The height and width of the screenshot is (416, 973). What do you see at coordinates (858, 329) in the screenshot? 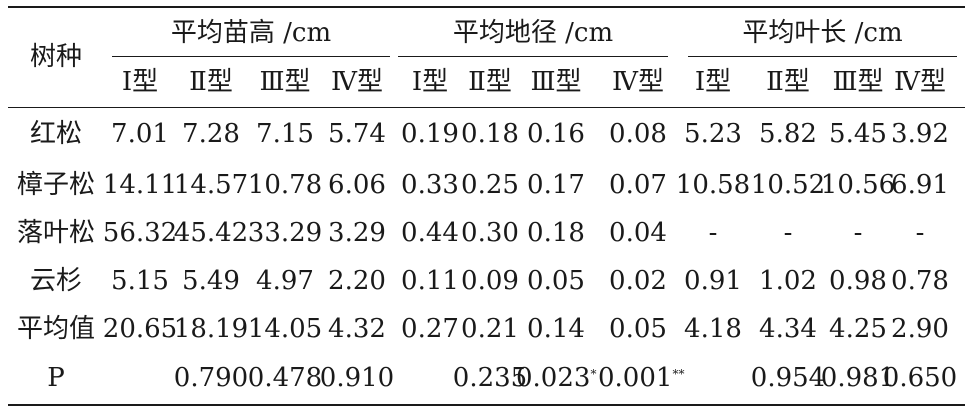
I see `value-cell: 4.25` at bounding box center [858, 329].